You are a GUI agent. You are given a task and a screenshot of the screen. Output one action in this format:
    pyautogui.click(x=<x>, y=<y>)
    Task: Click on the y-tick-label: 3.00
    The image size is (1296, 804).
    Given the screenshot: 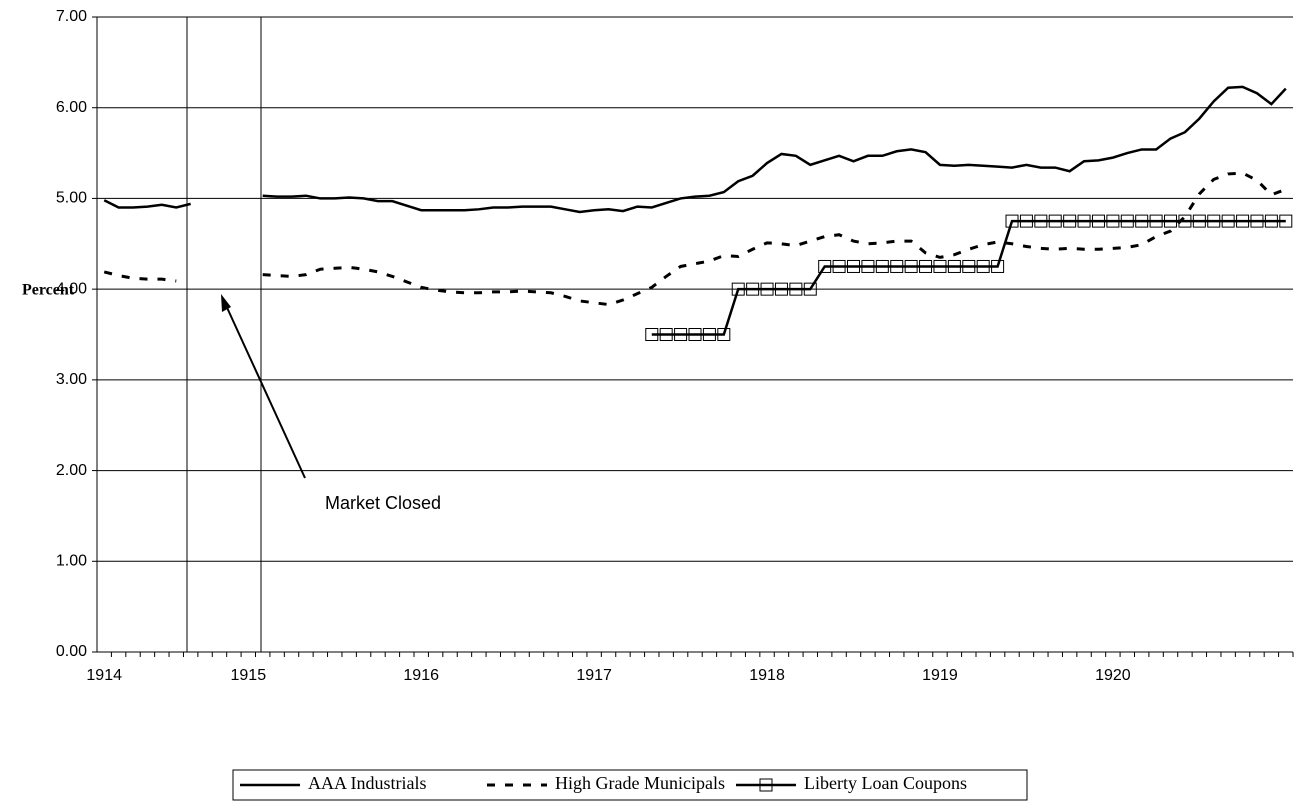 What is the action you would take?
    pyautogui.click(x=71, y=379)
    